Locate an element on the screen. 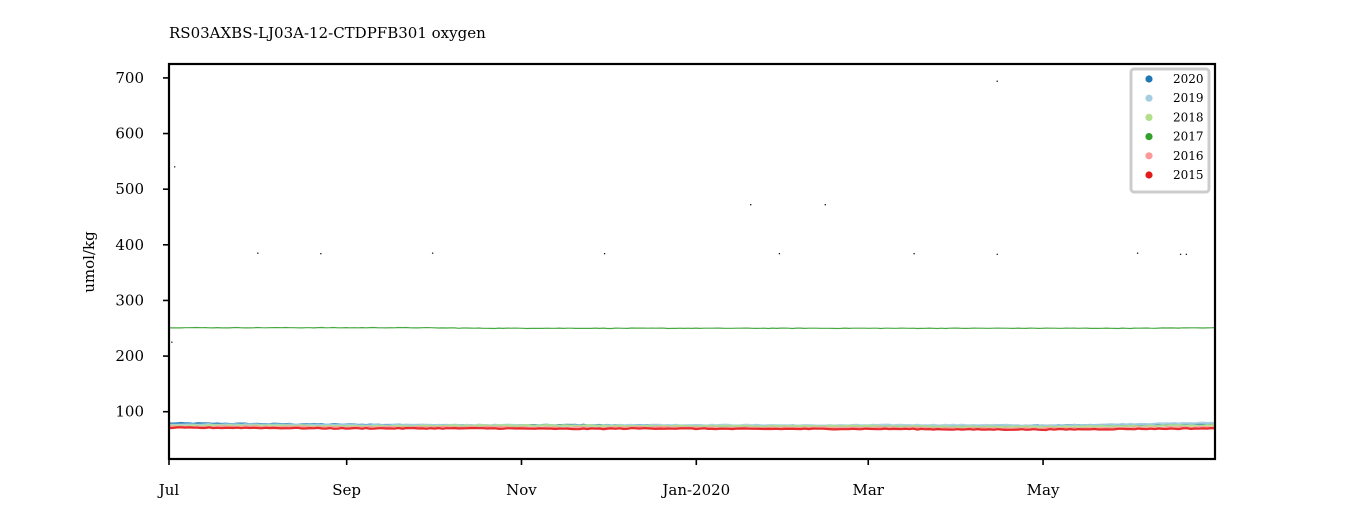  chart-title: RS03AXBS-LJ03A-12-CTDPFB301 oxygen is located at coordinates (327, 33).